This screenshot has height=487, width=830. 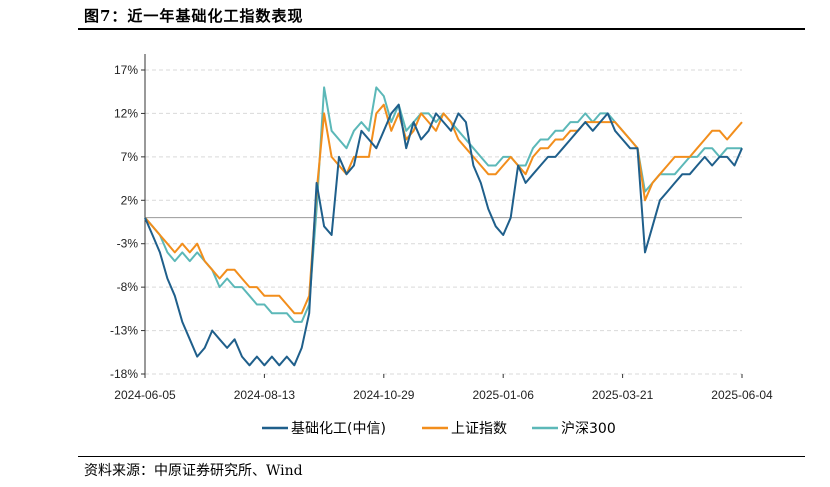 What do you see at coordinates (479, 429) in the screenshot?
I see `legend-label: 上证指数` at bounding box center [479, 429].